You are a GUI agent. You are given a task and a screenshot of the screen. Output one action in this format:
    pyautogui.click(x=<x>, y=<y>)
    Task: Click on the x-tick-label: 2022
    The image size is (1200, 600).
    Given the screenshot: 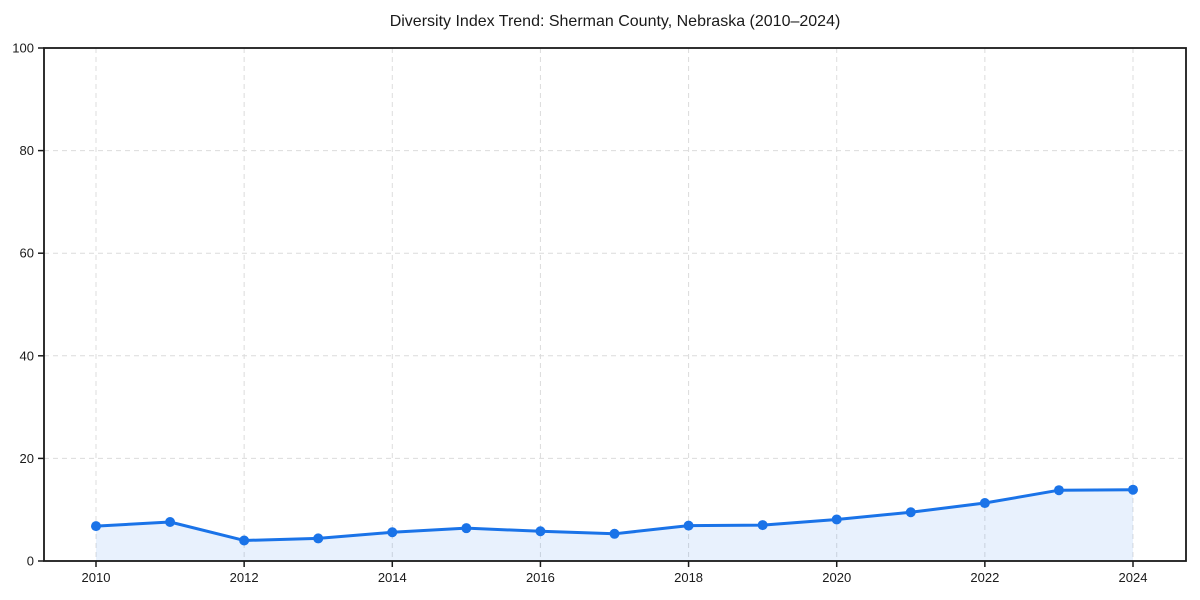 What is the action you would take?
    pyautogui.click(x=984, y=577)
    